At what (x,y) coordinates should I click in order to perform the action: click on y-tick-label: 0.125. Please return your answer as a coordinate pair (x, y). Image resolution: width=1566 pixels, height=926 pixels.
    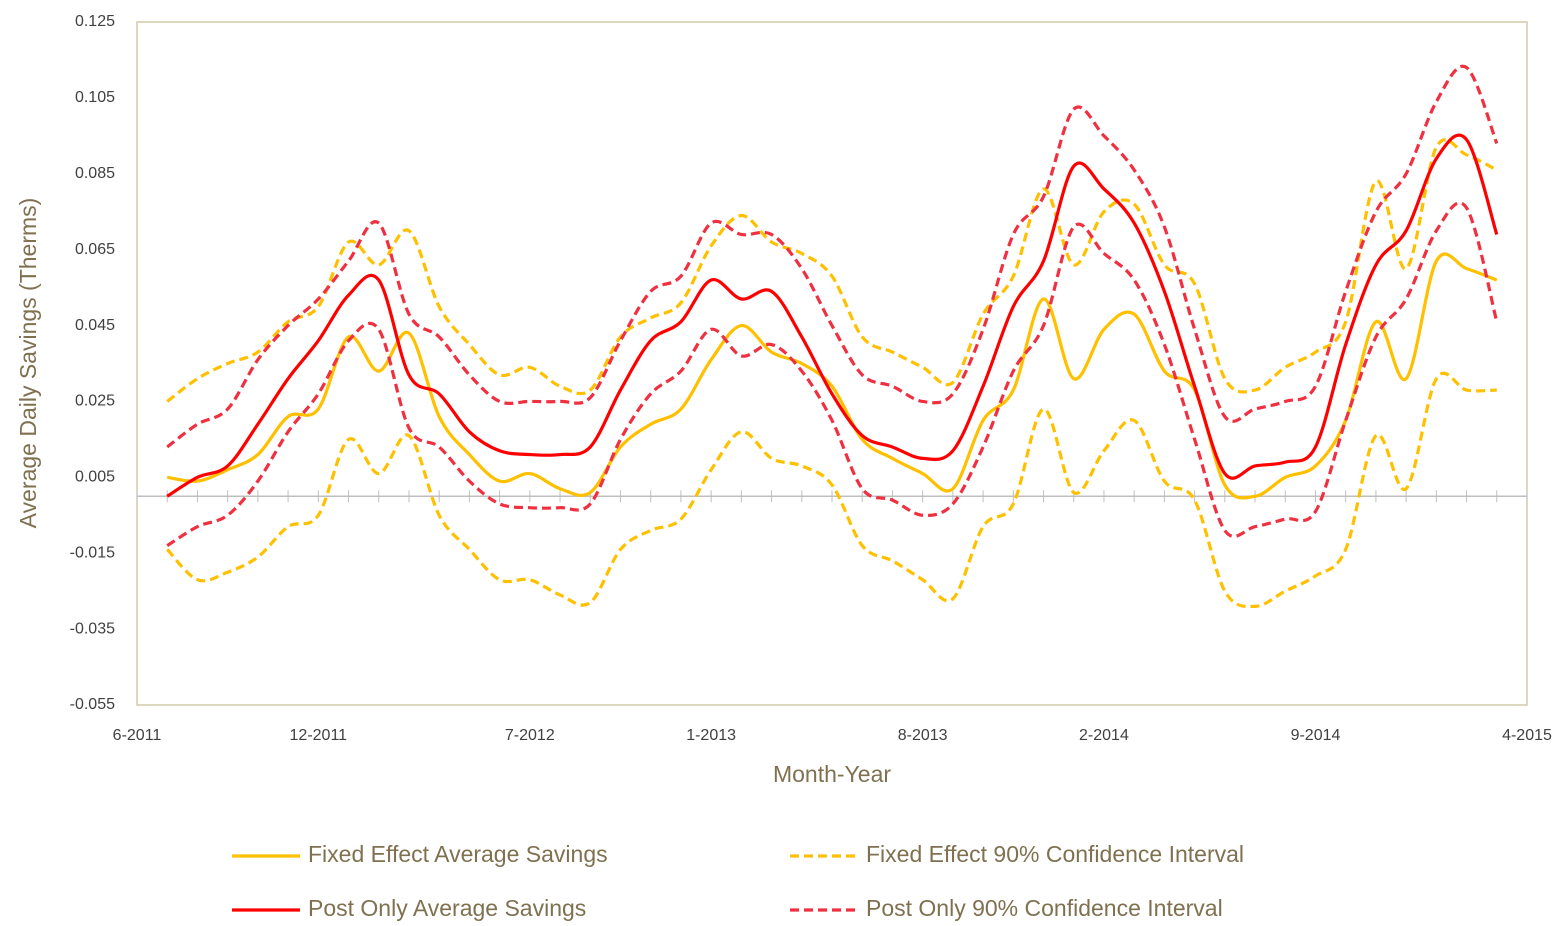
    Looking at the image, I should click on (95, 21).